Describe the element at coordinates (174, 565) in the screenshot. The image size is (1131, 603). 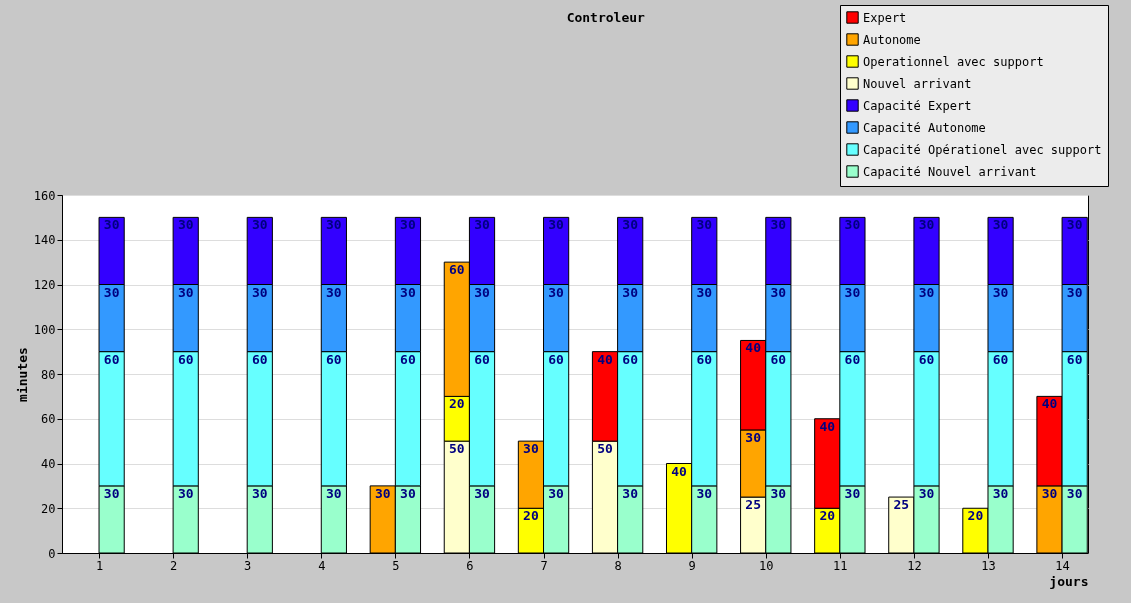
I see `x-tick-label: 2` at that location.